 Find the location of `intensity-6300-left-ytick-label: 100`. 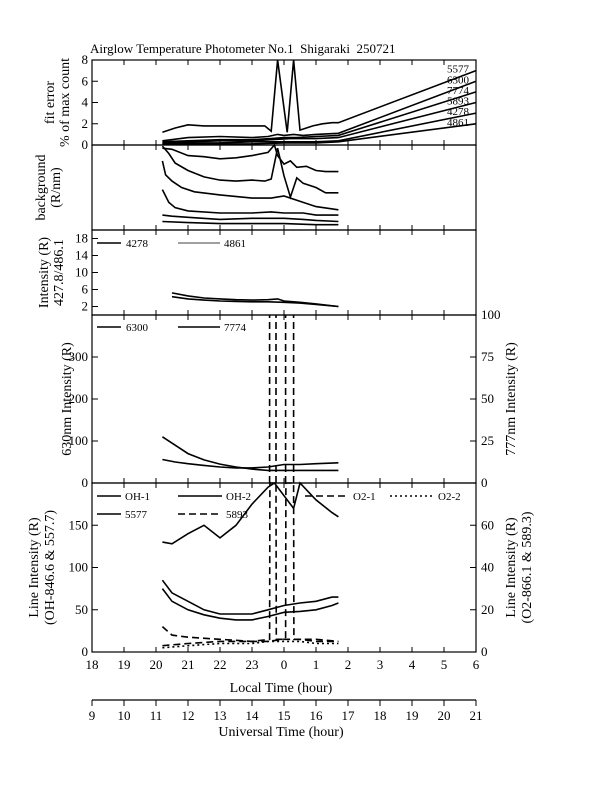

intensity-6300-left-ytick-label: 100 is located at coordinates (79, 440).